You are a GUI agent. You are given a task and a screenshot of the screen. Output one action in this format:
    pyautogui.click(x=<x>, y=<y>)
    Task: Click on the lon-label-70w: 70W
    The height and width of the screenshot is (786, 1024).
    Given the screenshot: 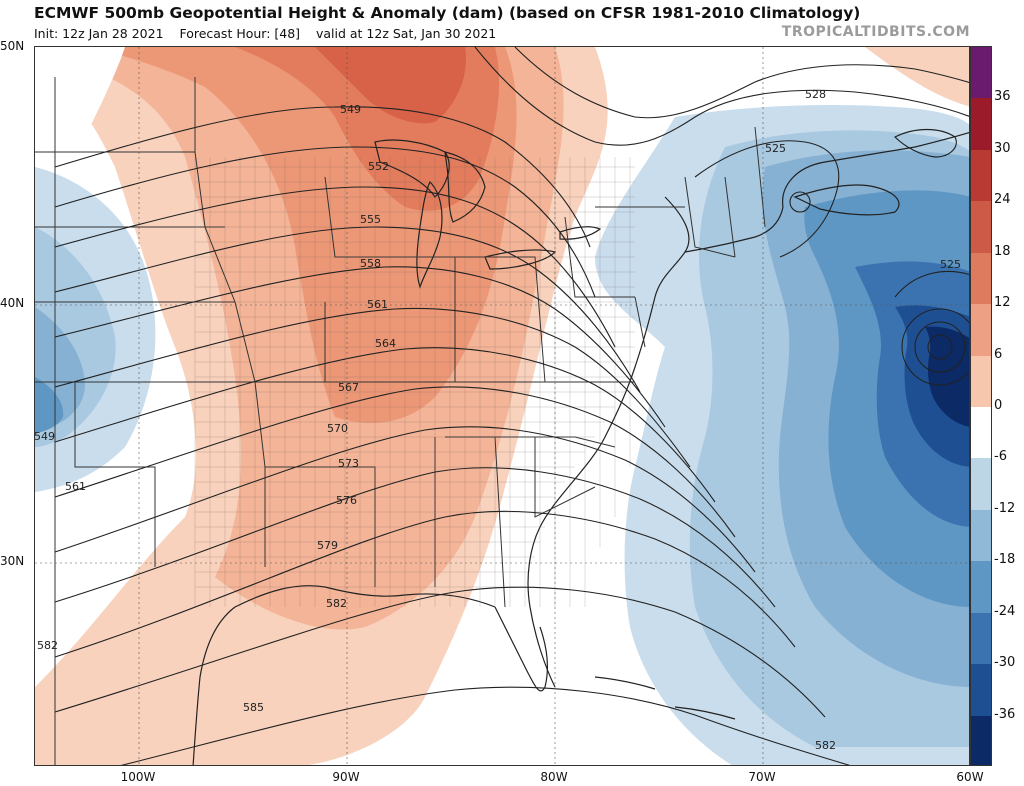 What is the action you would take?
    pyautogui.click(x=762, y=777)
    